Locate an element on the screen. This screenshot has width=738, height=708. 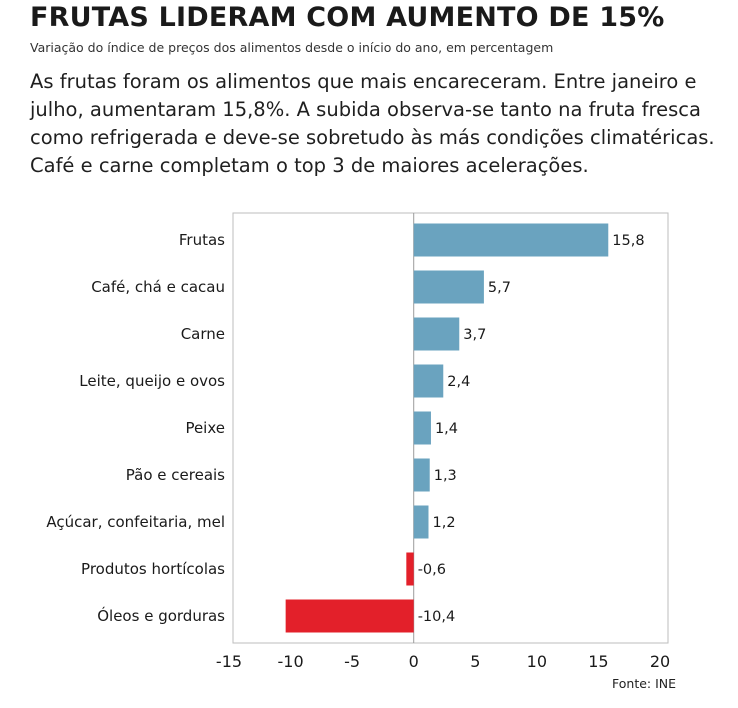
x-tick-label: -15 is located at coordinates (229, 661).